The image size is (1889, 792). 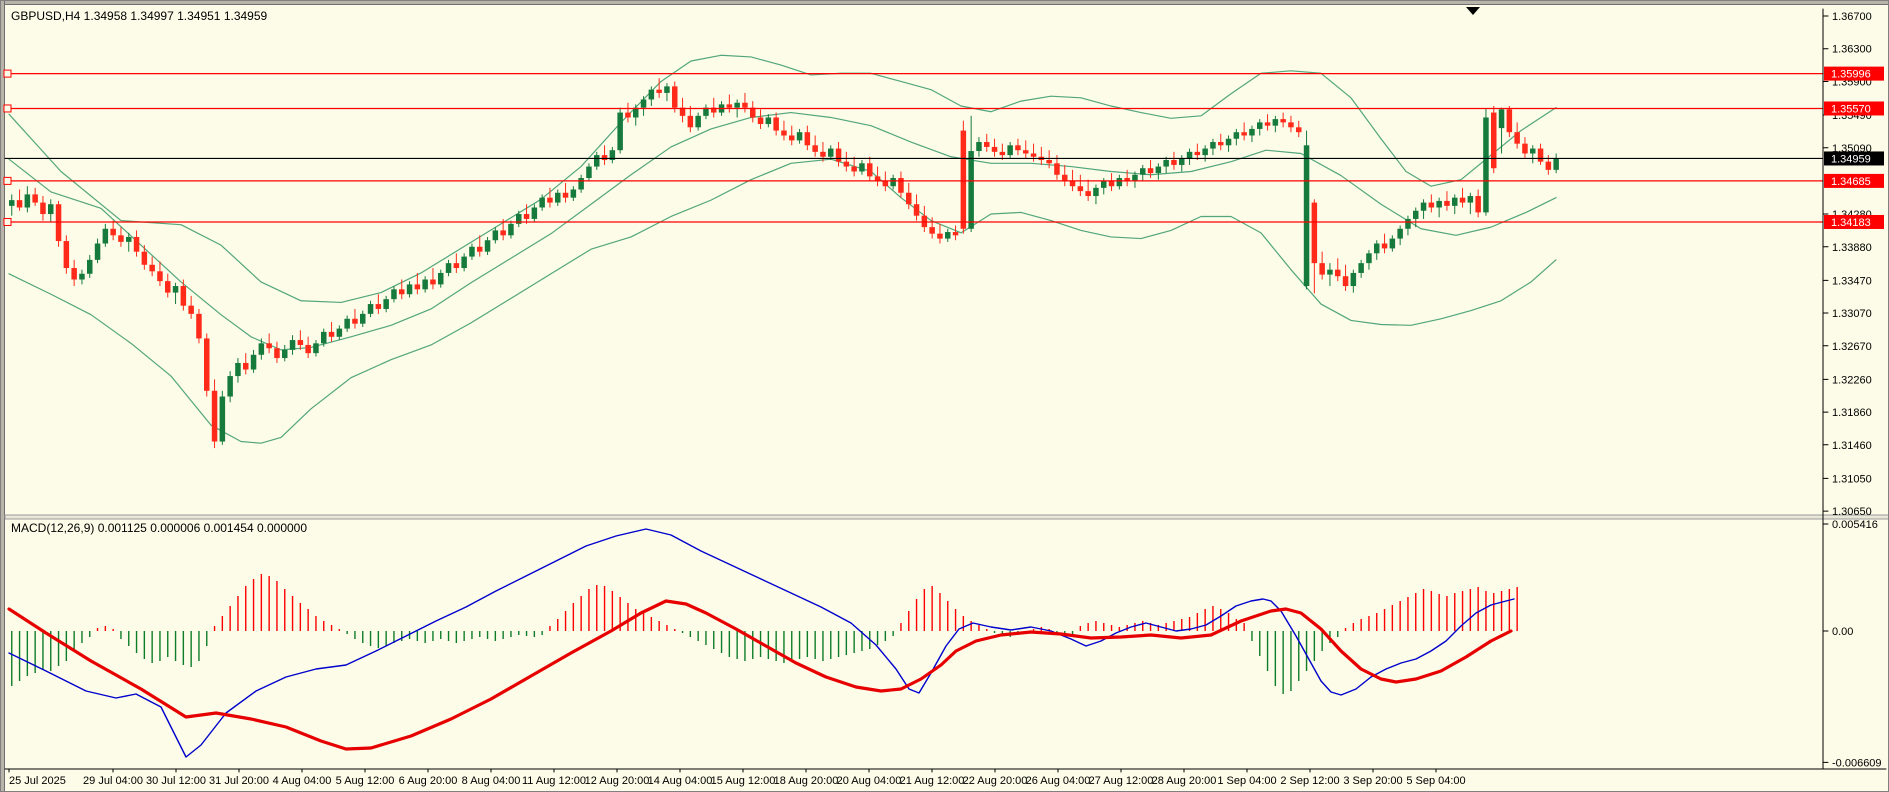 I want to click on time-axis-tick-label: 18 Aug 20:00, so click(x=806, y=781).